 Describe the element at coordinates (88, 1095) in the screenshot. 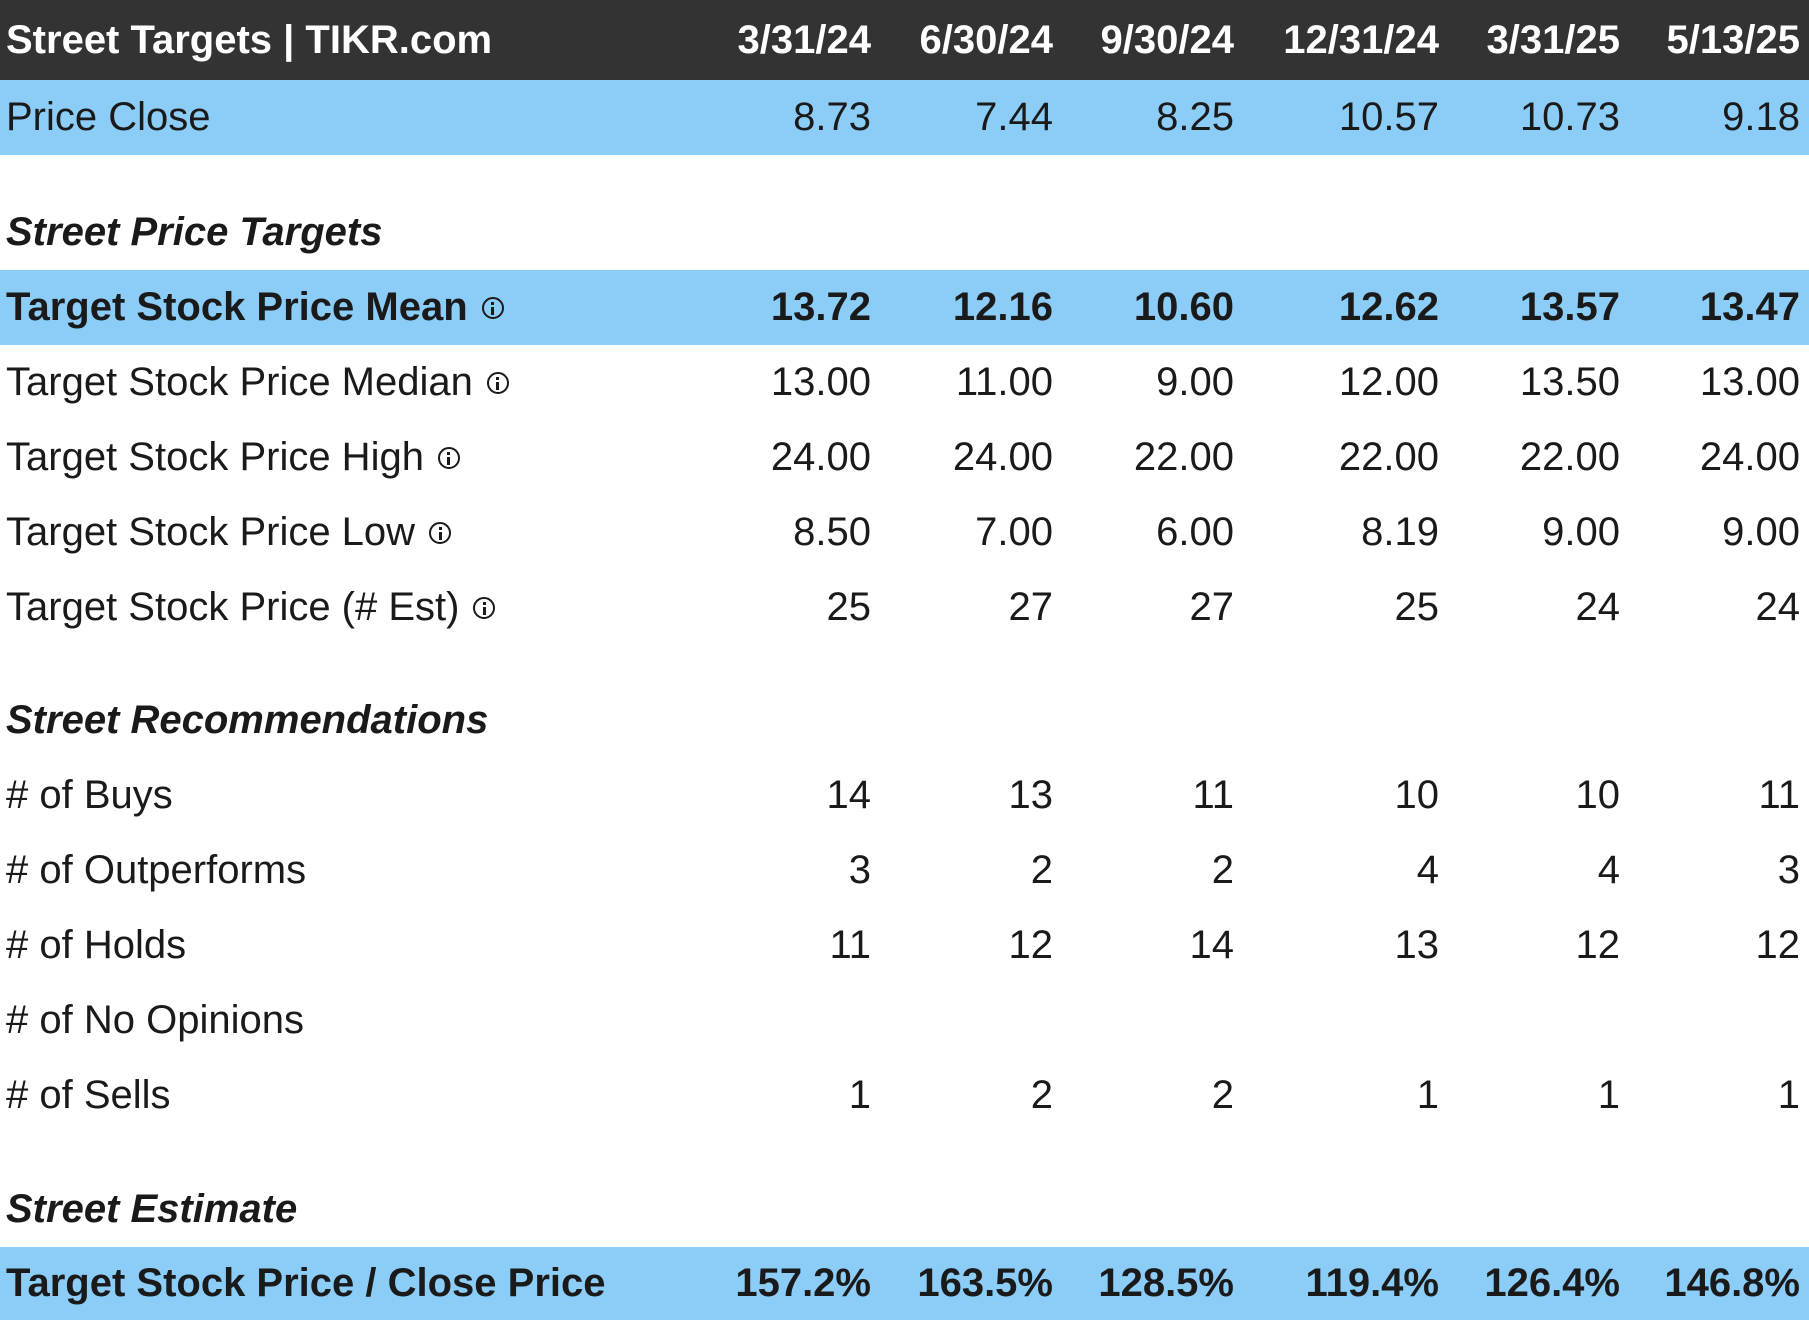

I see `row-label: # of Sells` at that location.